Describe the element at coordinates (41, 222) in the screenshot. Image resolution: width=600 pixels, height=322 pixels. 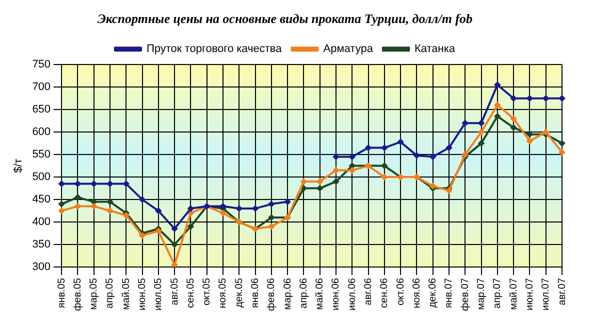
I see `y-tick-label: 400` at that location.